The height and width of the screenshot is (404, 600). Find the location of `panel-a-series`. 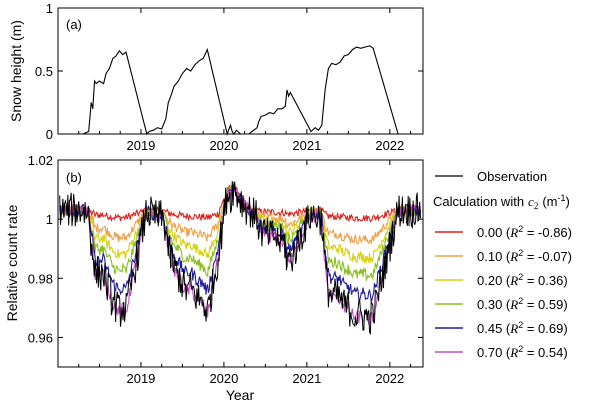

panel-a-series is located at coordinates (236, 90).